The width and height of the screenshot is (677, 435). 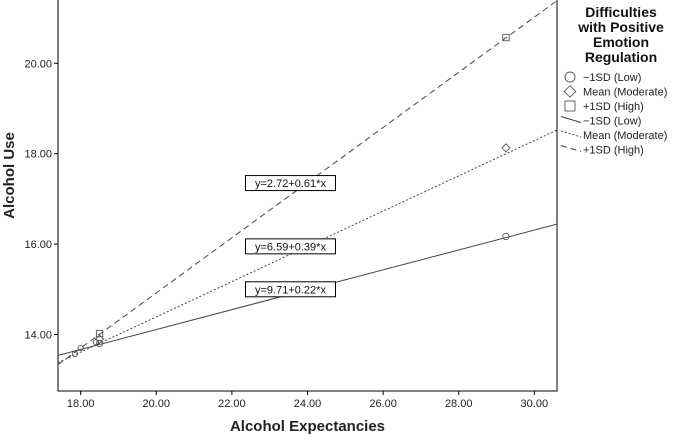 I want to click on y-tick-label-3: 20.00, so click(x=38, y=64).